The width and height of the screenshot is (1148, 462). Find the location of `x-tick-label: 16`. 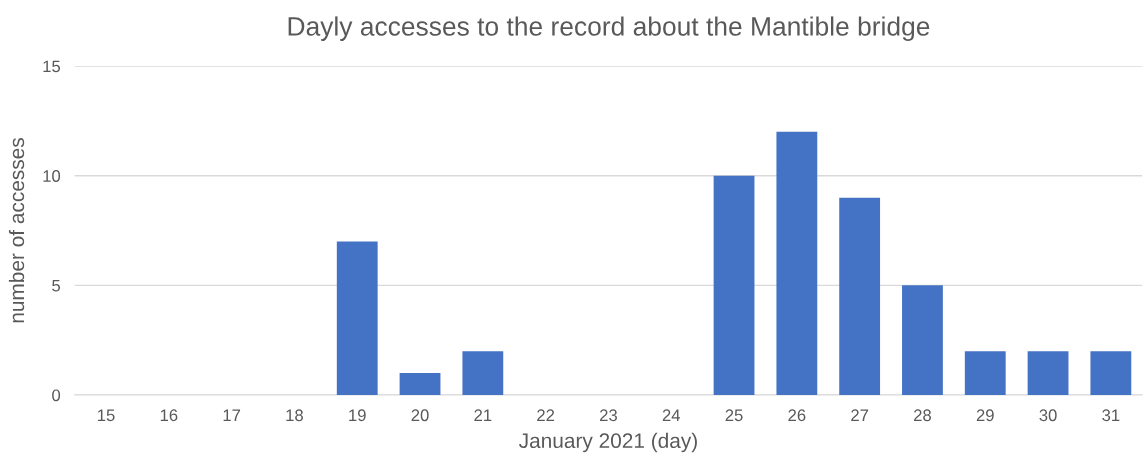

x-tick-label: 16 is located at coordinates (169, 415).